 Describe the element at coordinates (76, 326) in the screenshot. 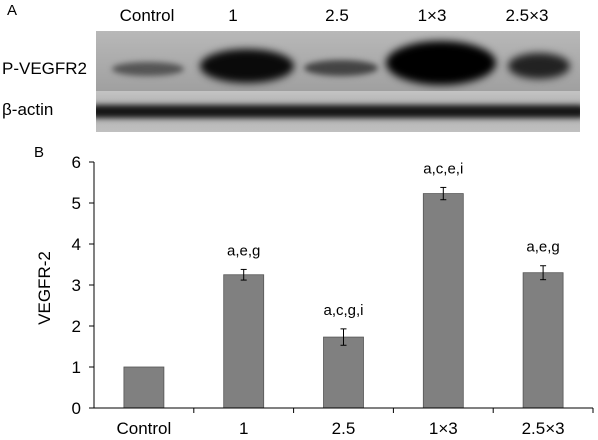

I see `y-tick-label-2: 2` at that location.